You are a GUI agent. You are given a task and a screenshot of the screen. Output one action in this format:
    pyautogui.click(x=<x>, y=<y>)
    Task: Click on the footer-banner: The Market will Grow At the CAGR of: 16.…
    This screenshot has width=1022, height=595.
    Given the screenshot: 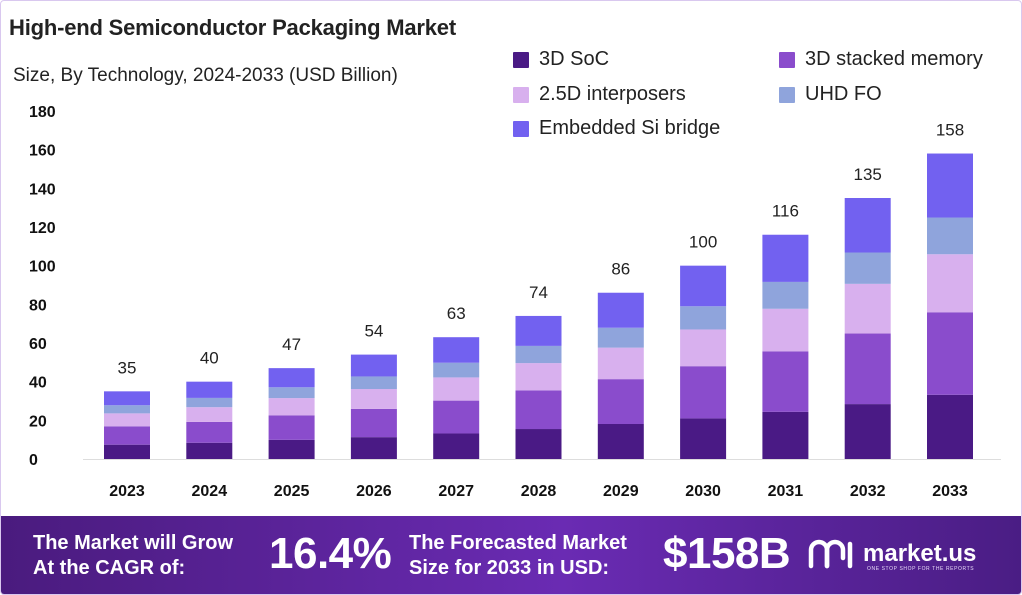 What is the action you would take?
    pyautogui.click(x=511, y=555)
    